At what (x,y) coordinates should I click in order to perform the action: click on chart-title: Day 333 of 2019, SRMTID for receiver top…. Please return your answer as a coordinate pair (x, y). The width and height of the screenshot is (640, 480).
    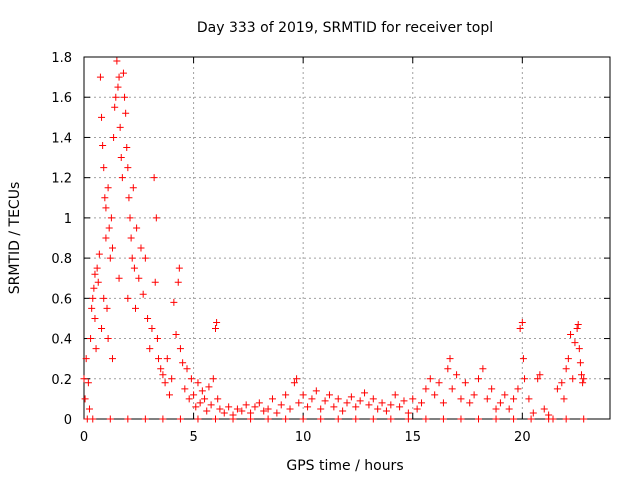
    Looking at the image, I should click on (345, 28).